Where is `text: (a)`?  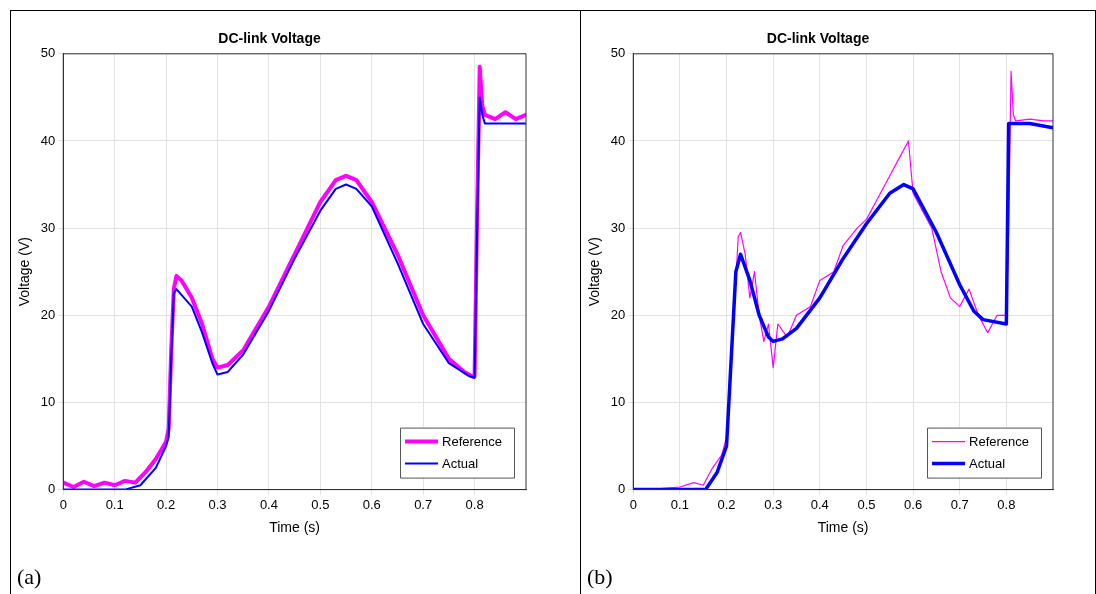
text: (a) is located at coordinates (29, 577).